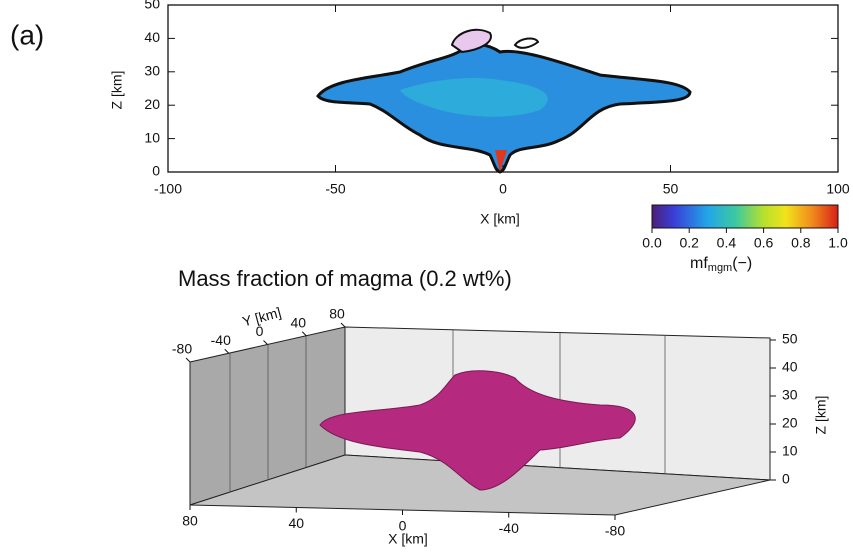  Describe the element at coordinates (727, 243) in the screenshot. I see `colorbar-tick-label: 0.4` at that location.